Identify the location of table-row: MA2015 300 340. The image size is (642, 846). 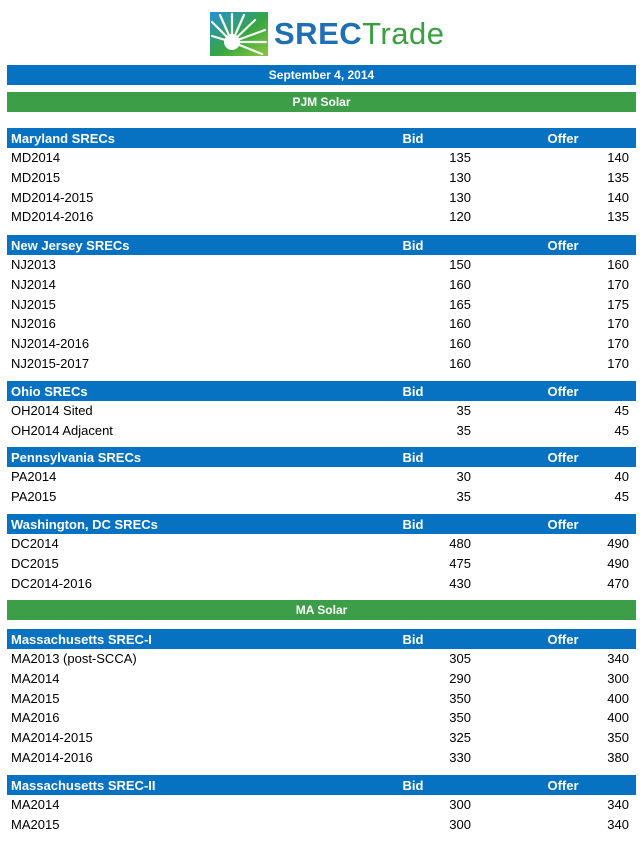
(321, 825).